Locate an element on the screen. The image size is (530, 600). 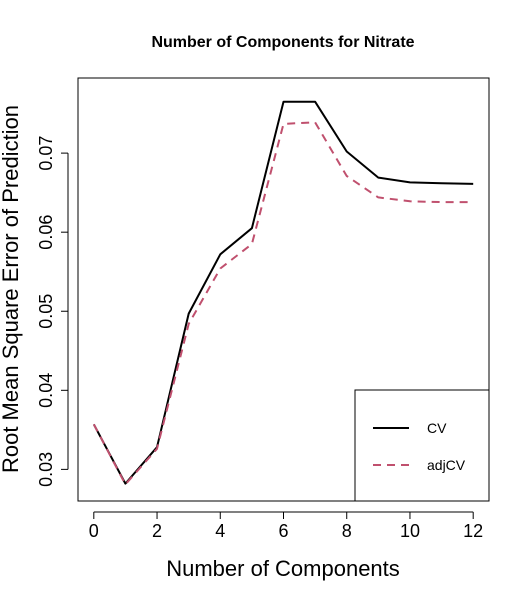
y-tick-label: 0.04 is located at coordinates (46, 390).